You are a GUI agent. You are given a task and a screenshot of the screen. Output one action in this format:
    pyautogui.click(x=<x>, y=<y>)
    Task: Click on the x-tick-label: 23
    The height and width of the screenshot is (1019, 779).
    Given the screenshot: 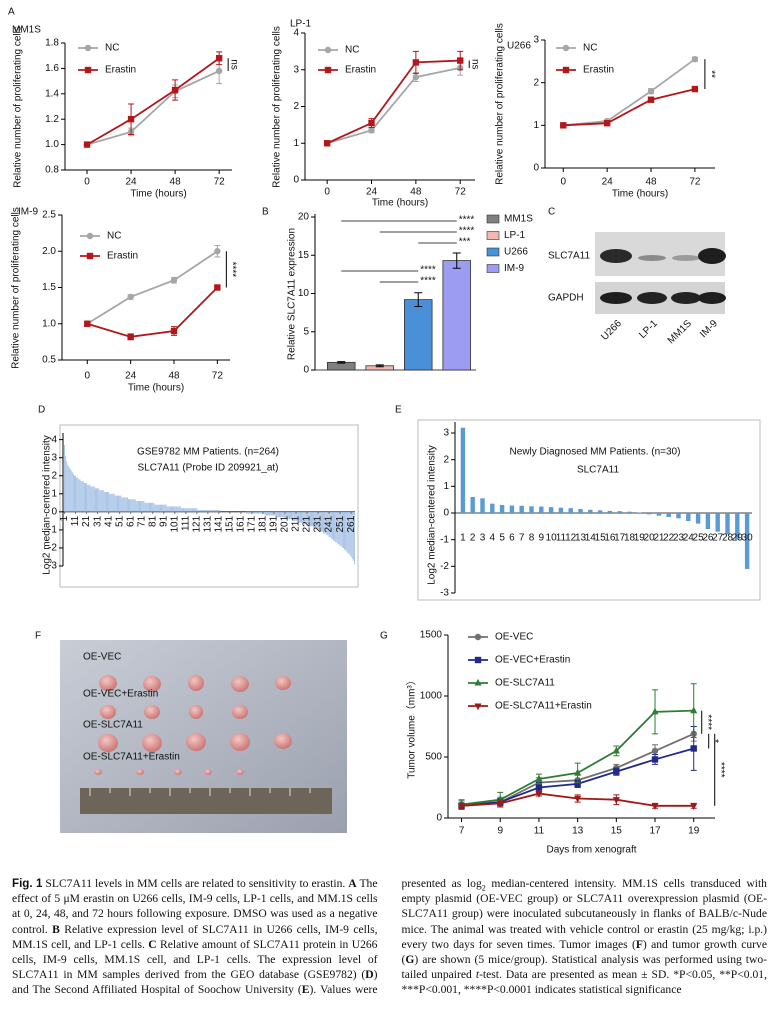 What is the action you would take?
    pyautogui.click(x=679, y=538)
    